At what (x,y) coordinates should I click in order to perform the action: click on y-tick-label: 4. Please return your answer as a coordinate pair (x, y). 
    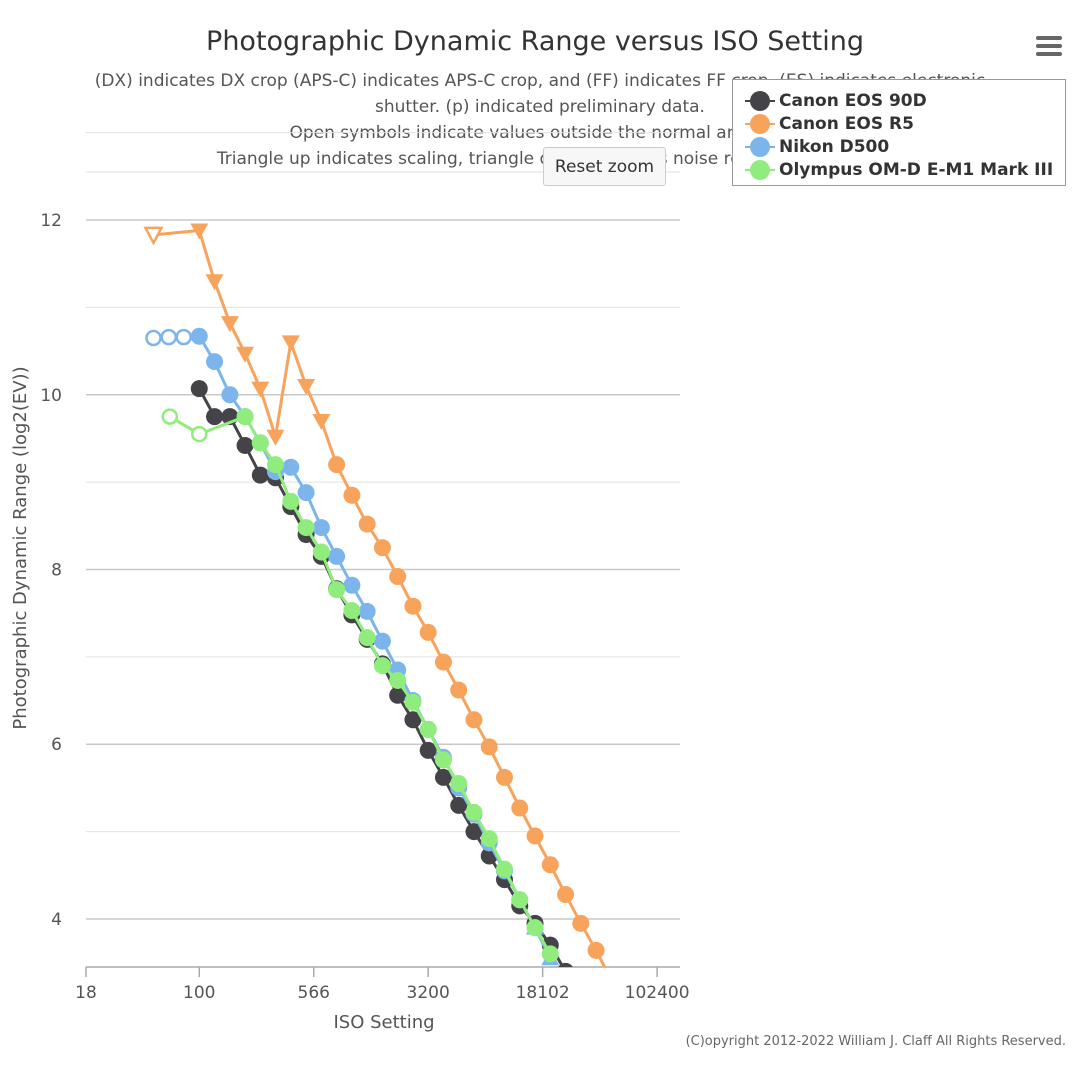
    Looking at the image, I should click on (56, 920).